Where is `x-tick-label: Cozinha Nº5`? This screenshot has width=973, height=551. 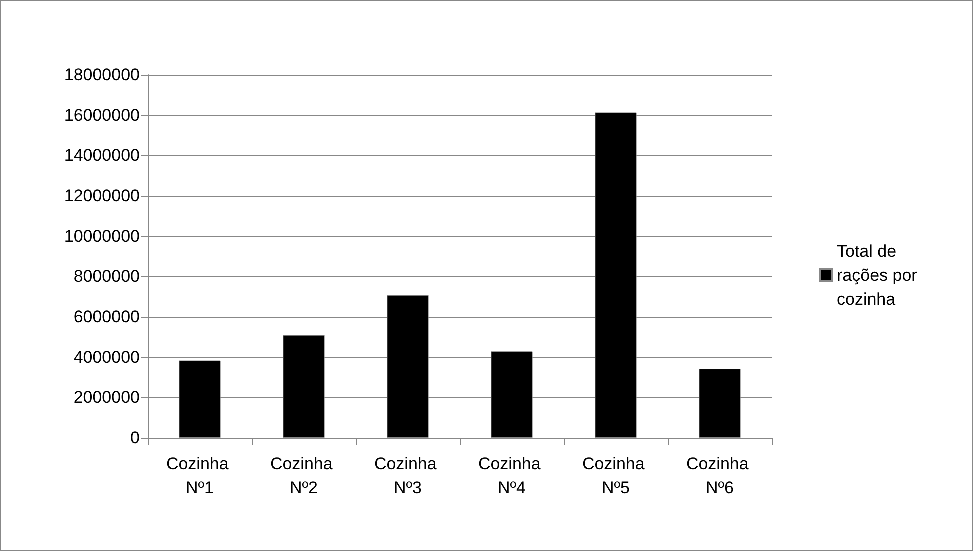 x-tick-label: Cozinha Nº5 is located at coordinates (616, 476).